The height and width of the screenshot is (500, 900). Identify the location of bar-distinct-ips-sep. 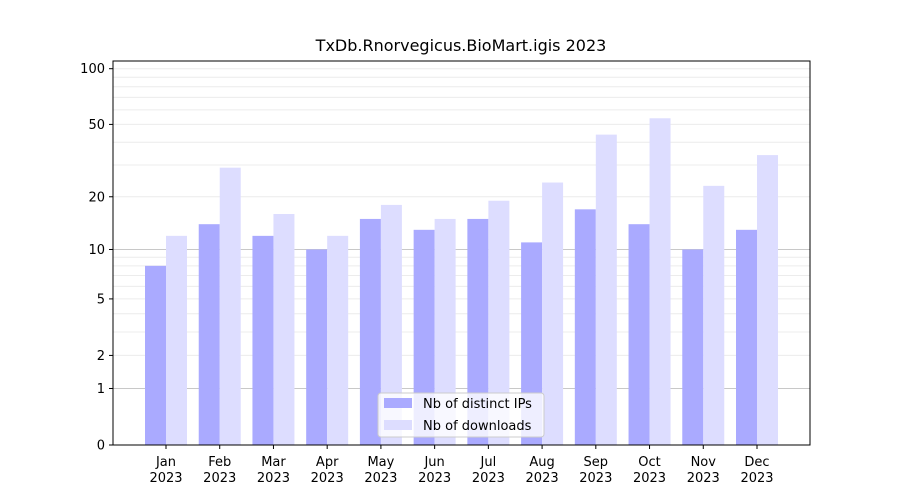
(585, 327).